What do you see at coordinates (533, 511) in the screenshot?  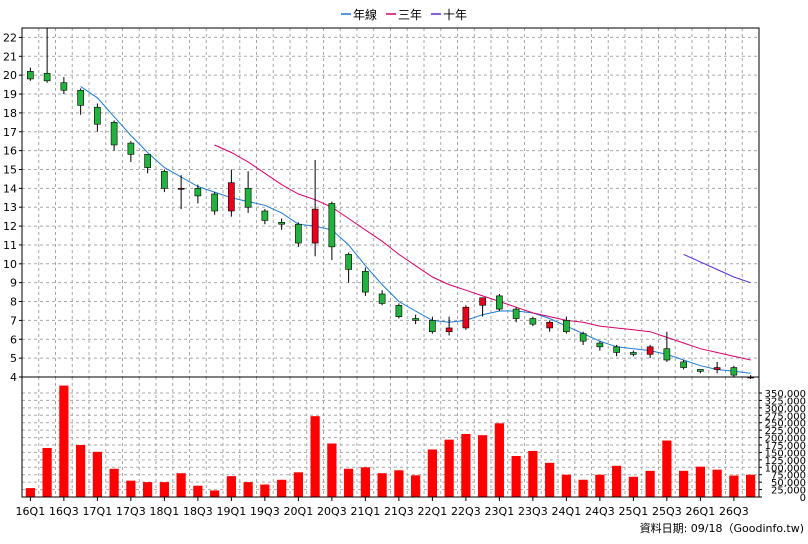 I see `x-tick-label: 23Q3` at bounding box center [533, 511].